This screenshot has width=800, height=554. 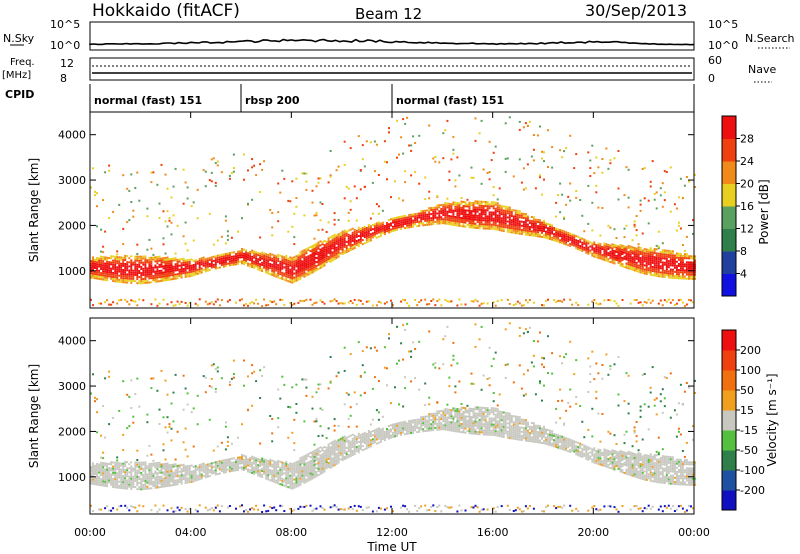 What do you see at coordinates (65, 45) in the screenshot?
I see `nsky-tick-bottom: 10^0` at bounding box center [65, 45].